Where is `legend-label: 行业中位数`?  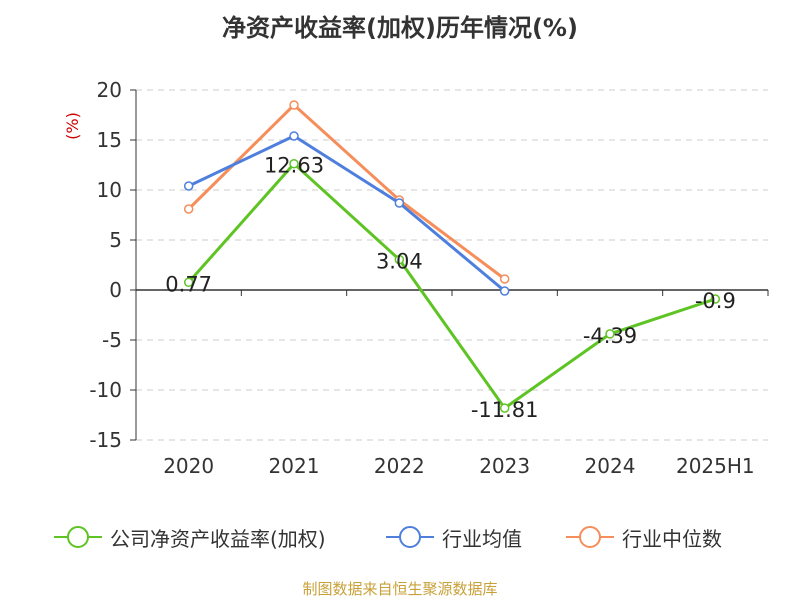
legend-label: 行业中位数 is located at coordinates (672, 538).